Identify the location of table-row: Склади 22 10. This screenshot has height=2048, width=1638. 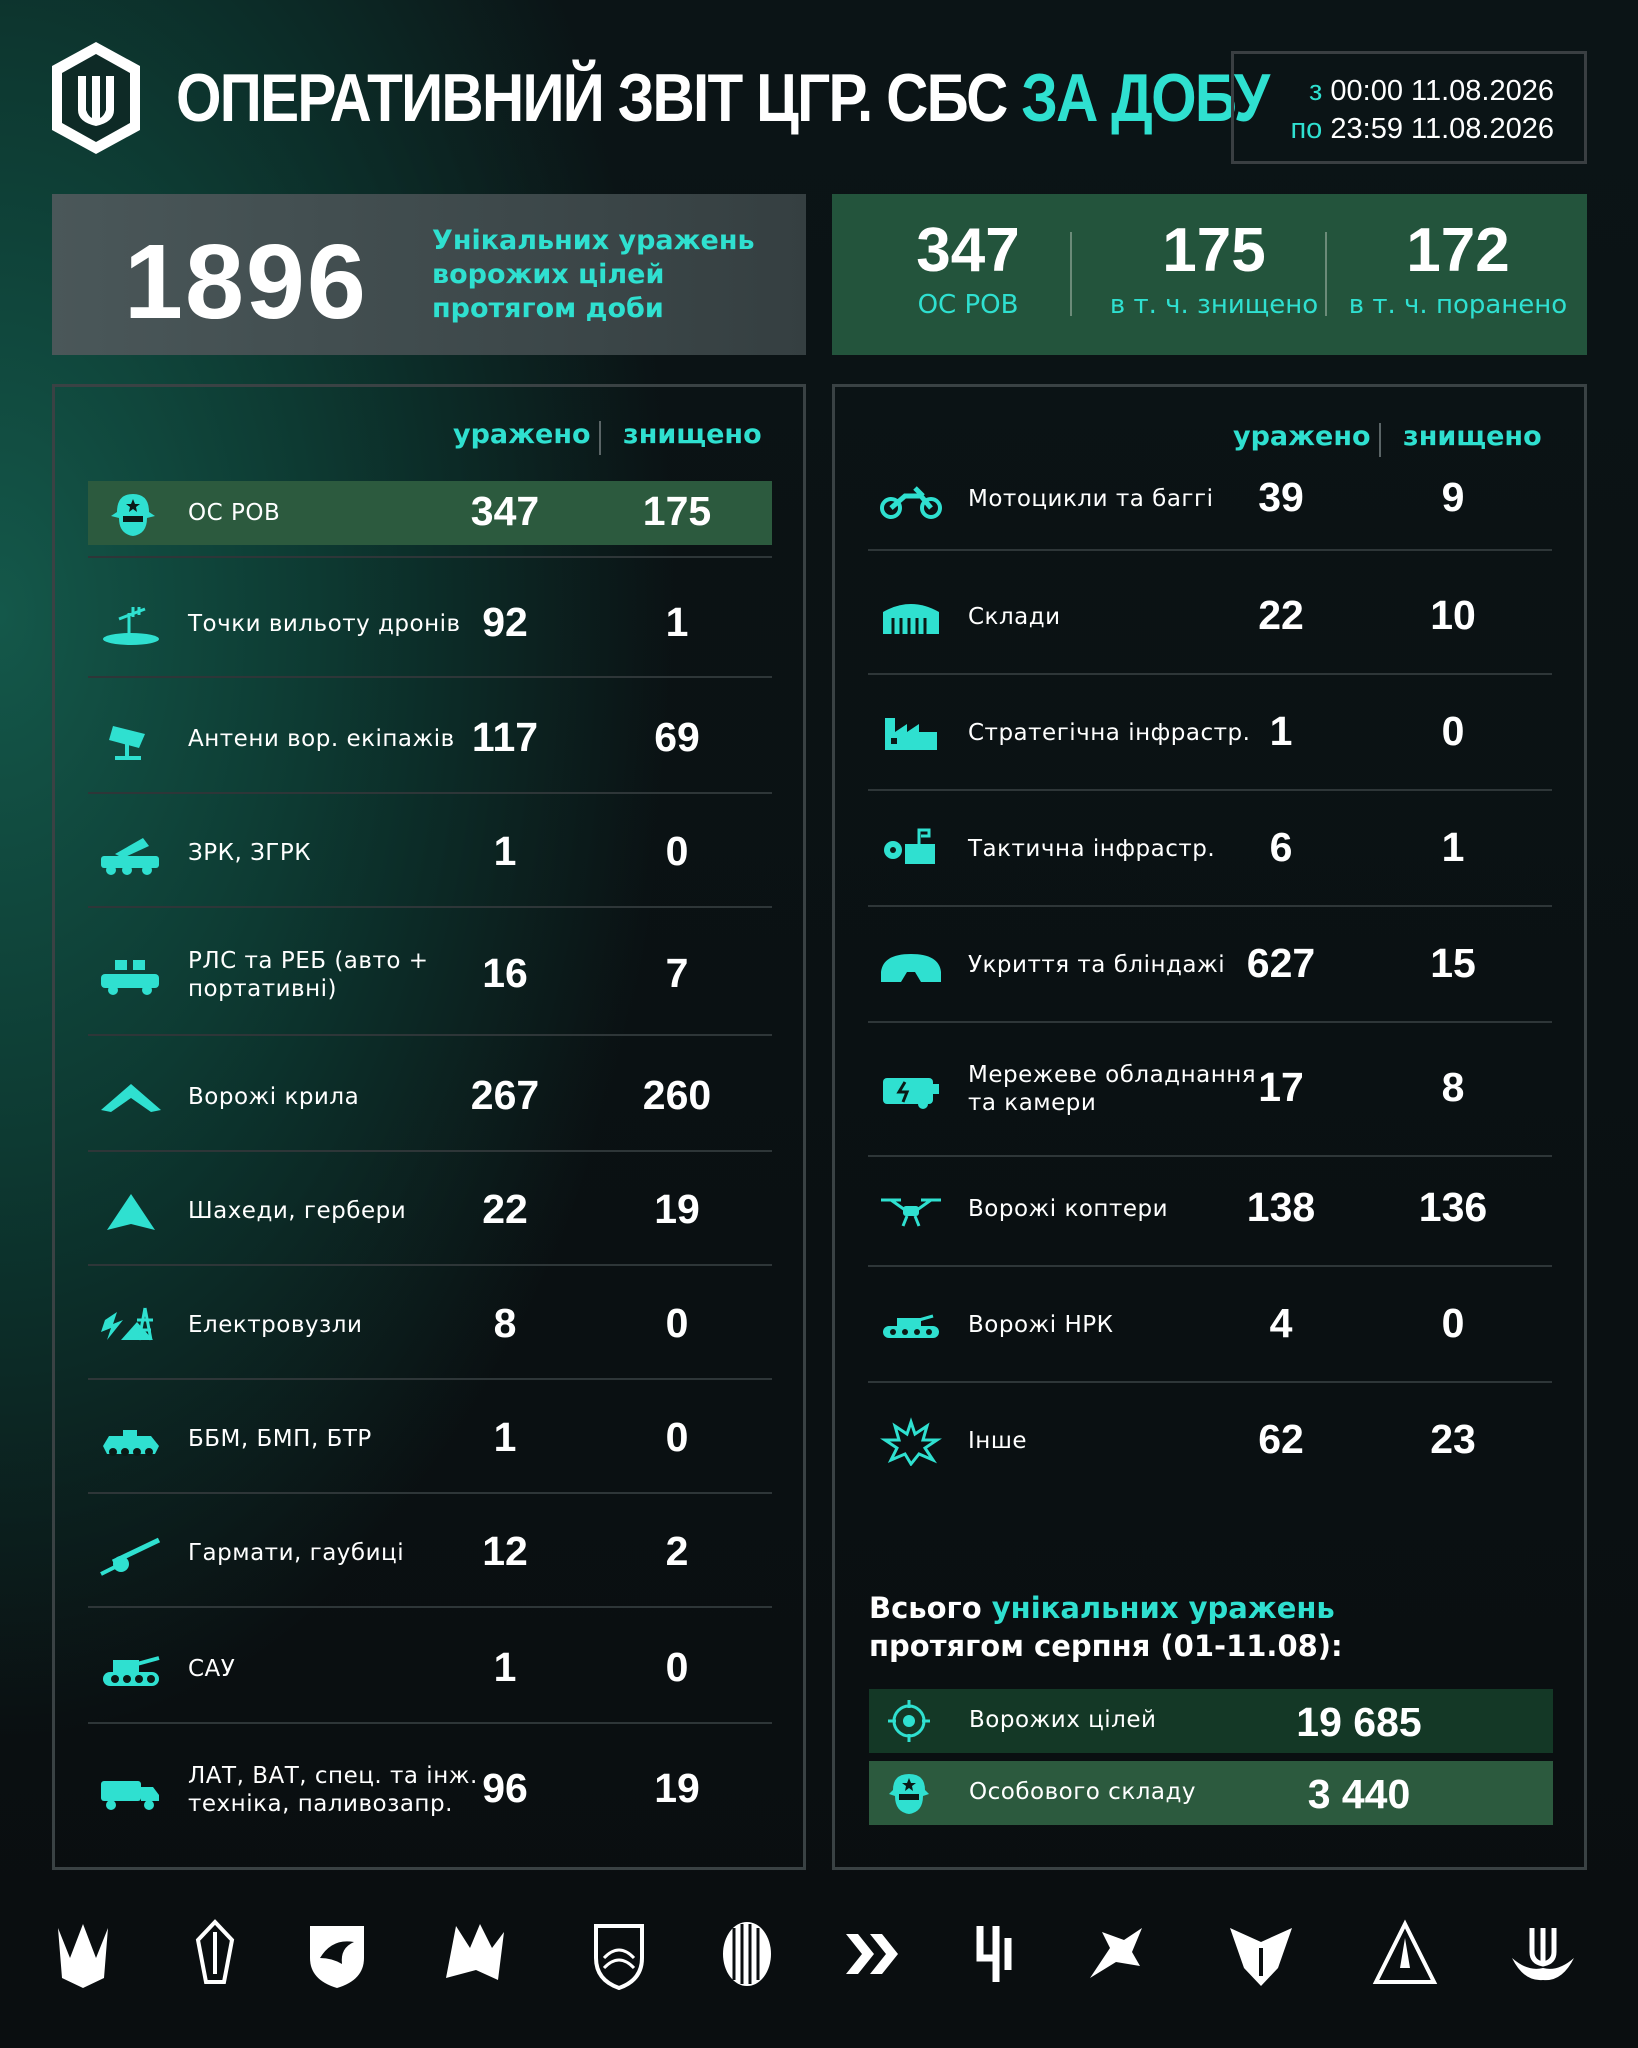
(1210, 617).